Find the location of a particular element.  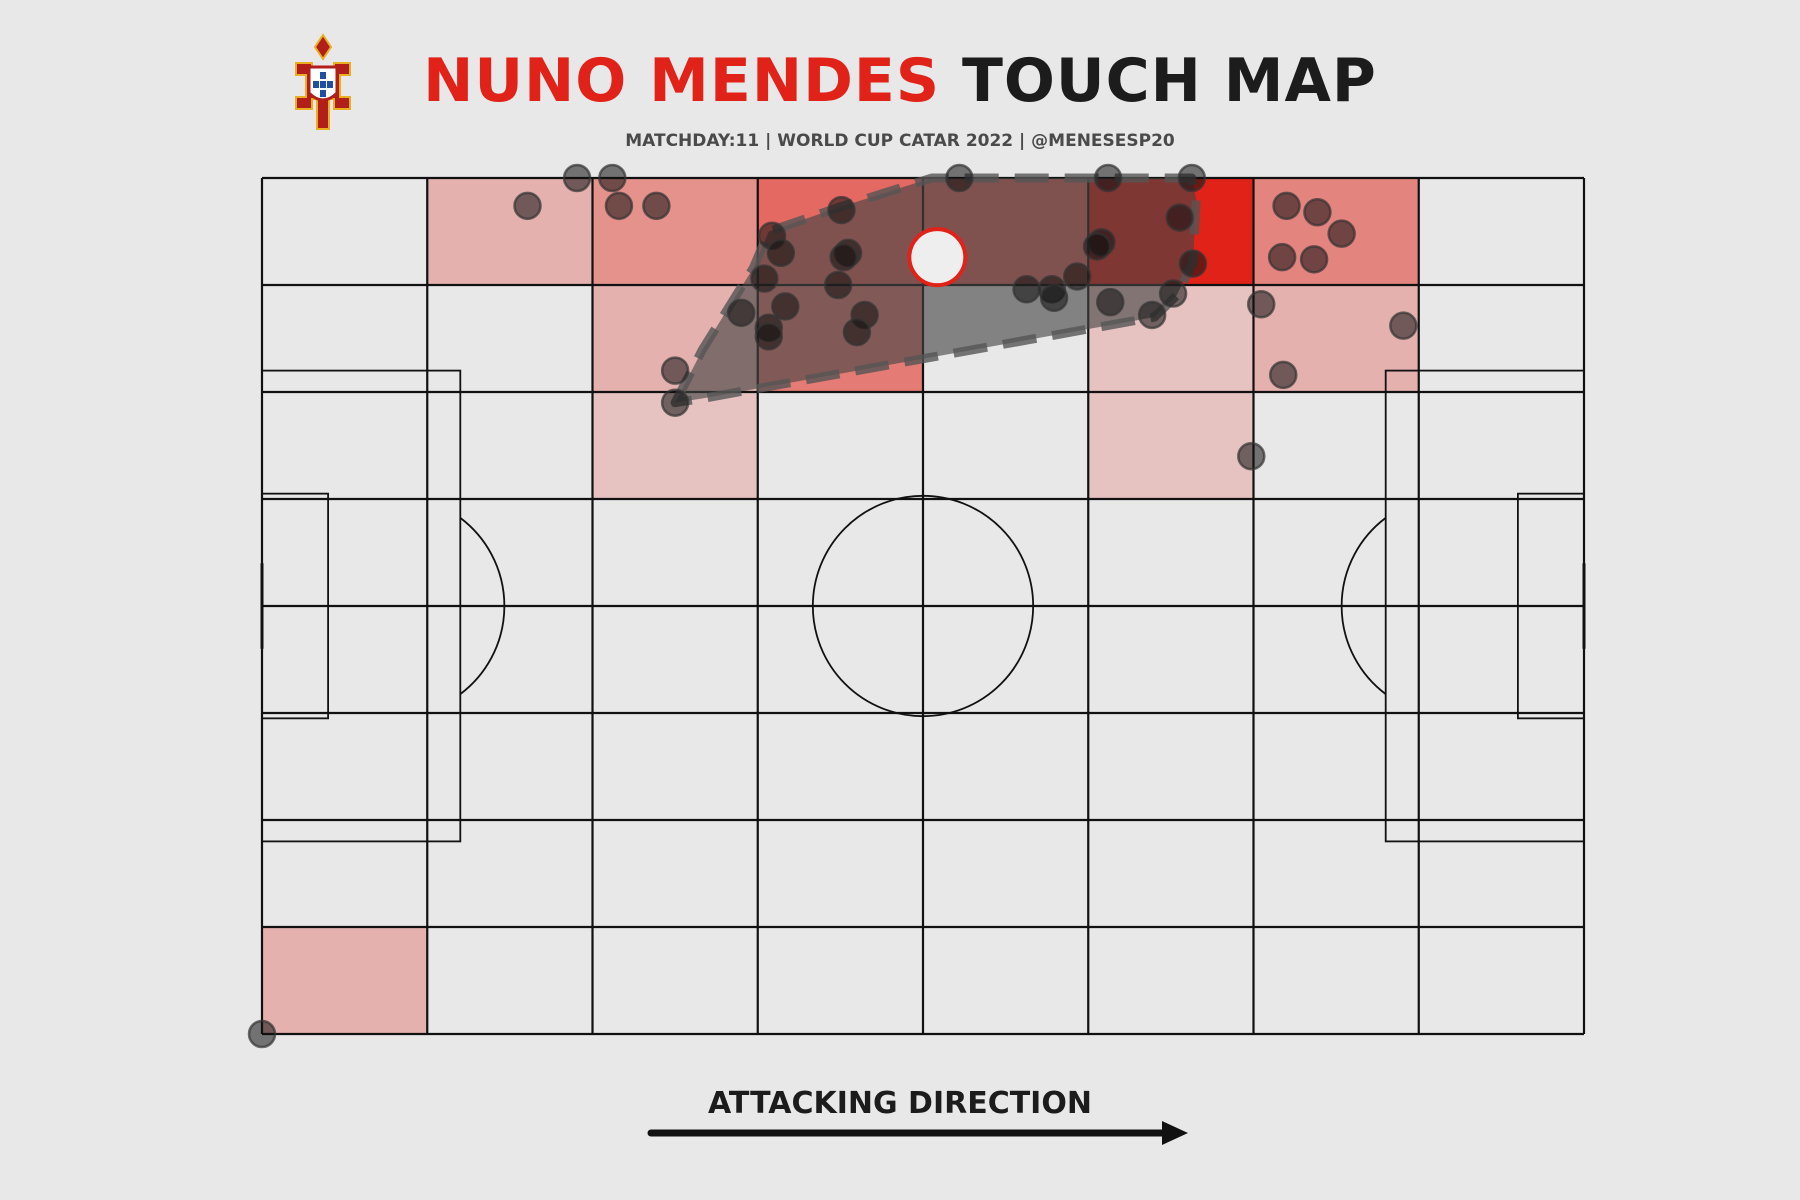

average-position-marker is located at coordinates (937, 257).